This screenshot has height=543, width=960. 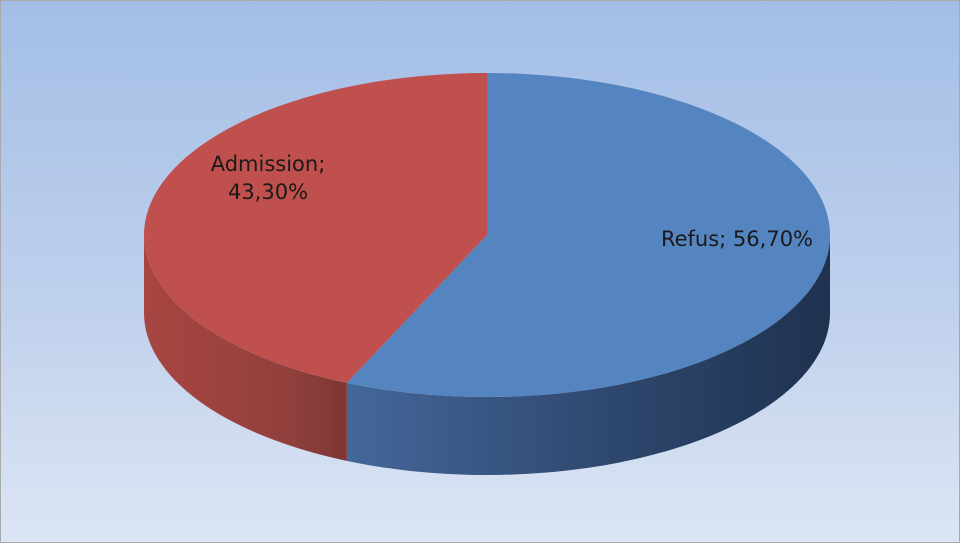 What do you see at coordinates (245, 348) in the screenshot?
I see `pie-side-admission` at bounding box center [245, 348].